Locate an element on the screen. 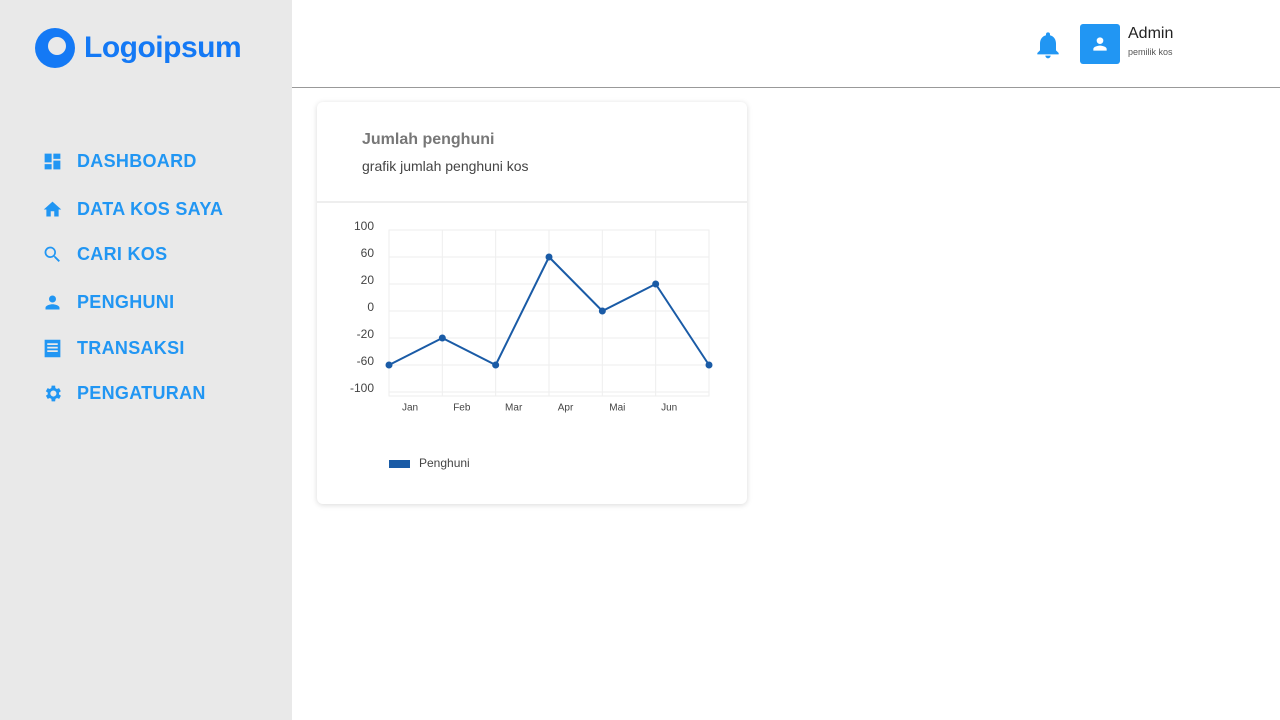 The height and width of the screenshot is (720, 1280). y-tick-label: 60 is located at coordinates (368, 253).